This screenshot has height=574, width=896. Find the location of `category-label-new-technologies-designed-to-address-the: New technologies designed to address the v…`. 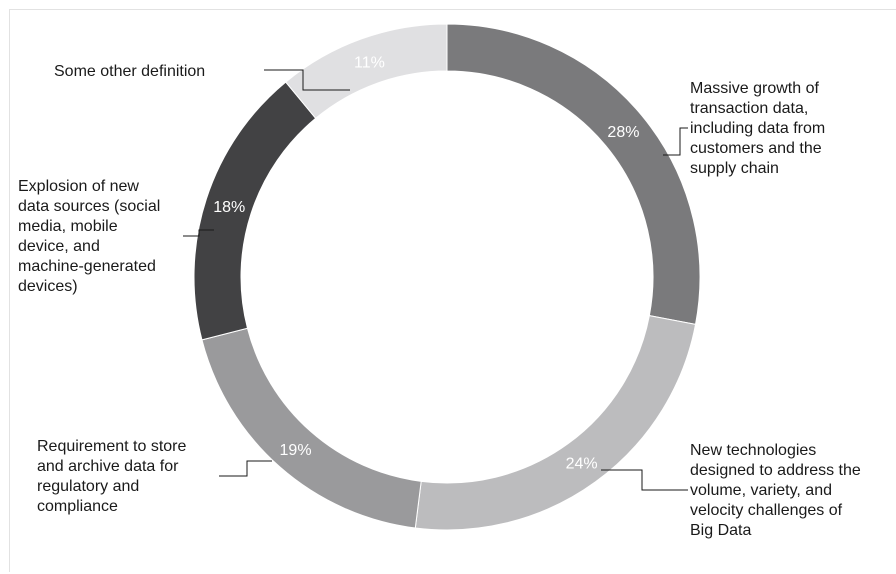

category-label-new-technologies-designed-to-address-the: New technologies designed to address the v… is located at coordinates (775, 490).